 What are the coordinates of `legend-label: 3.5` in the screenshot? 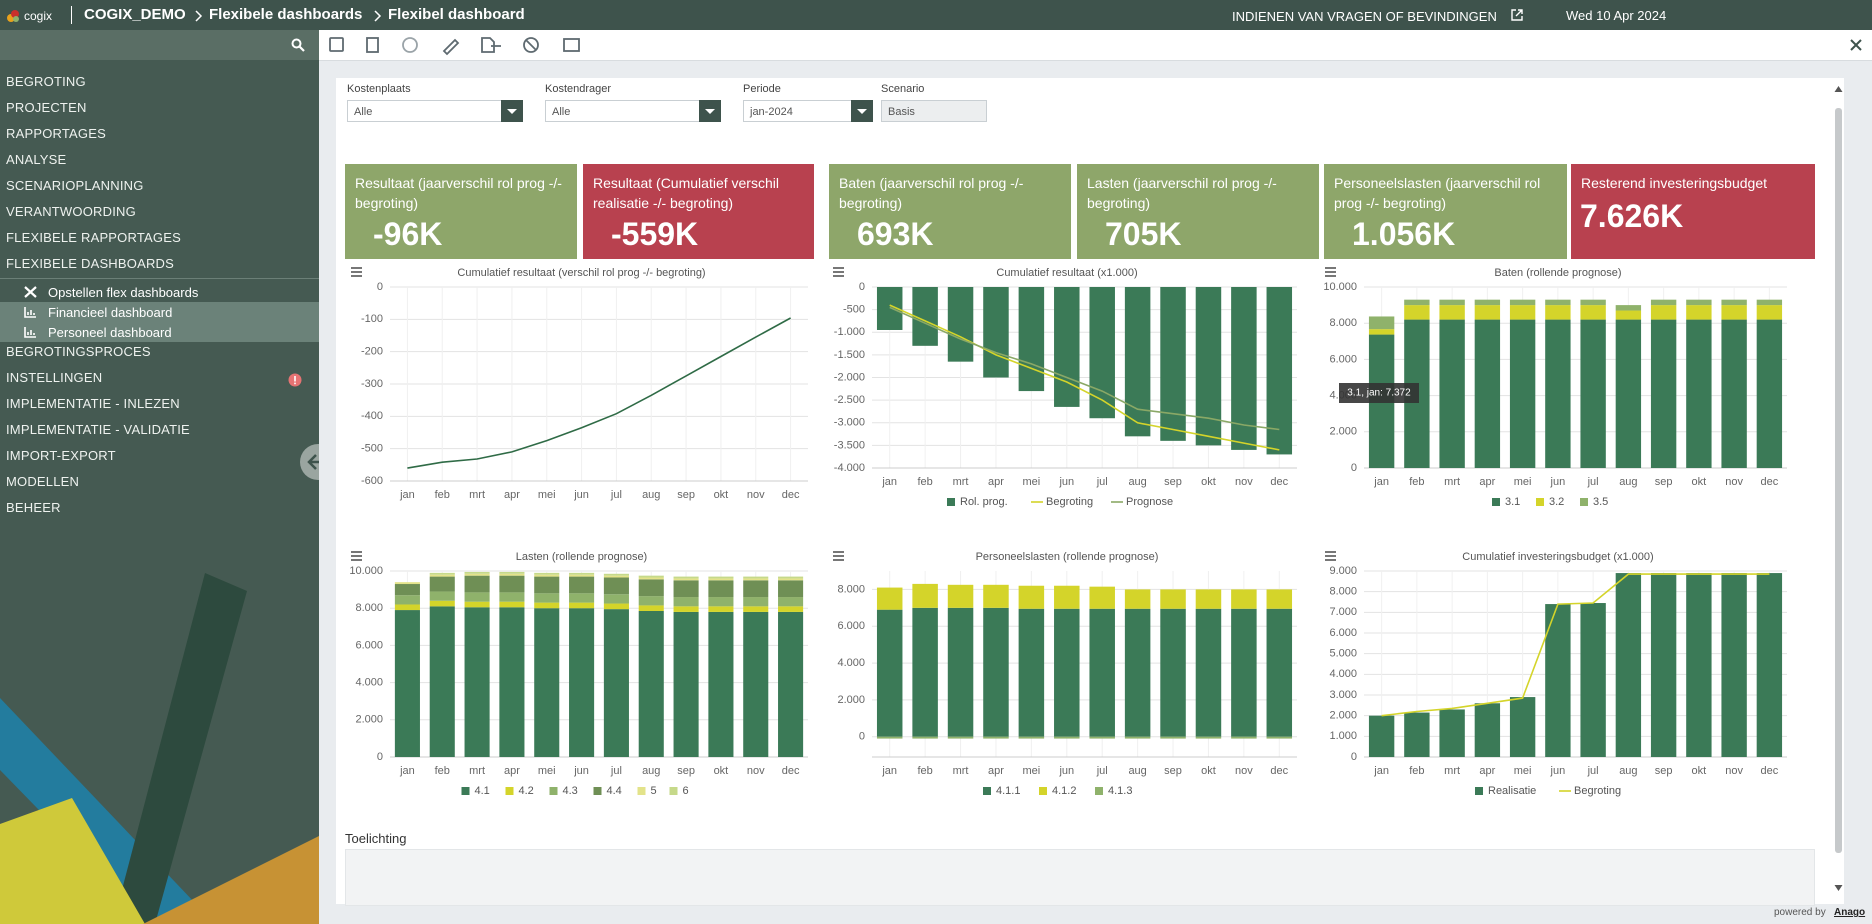 It's located at (1600, 502).